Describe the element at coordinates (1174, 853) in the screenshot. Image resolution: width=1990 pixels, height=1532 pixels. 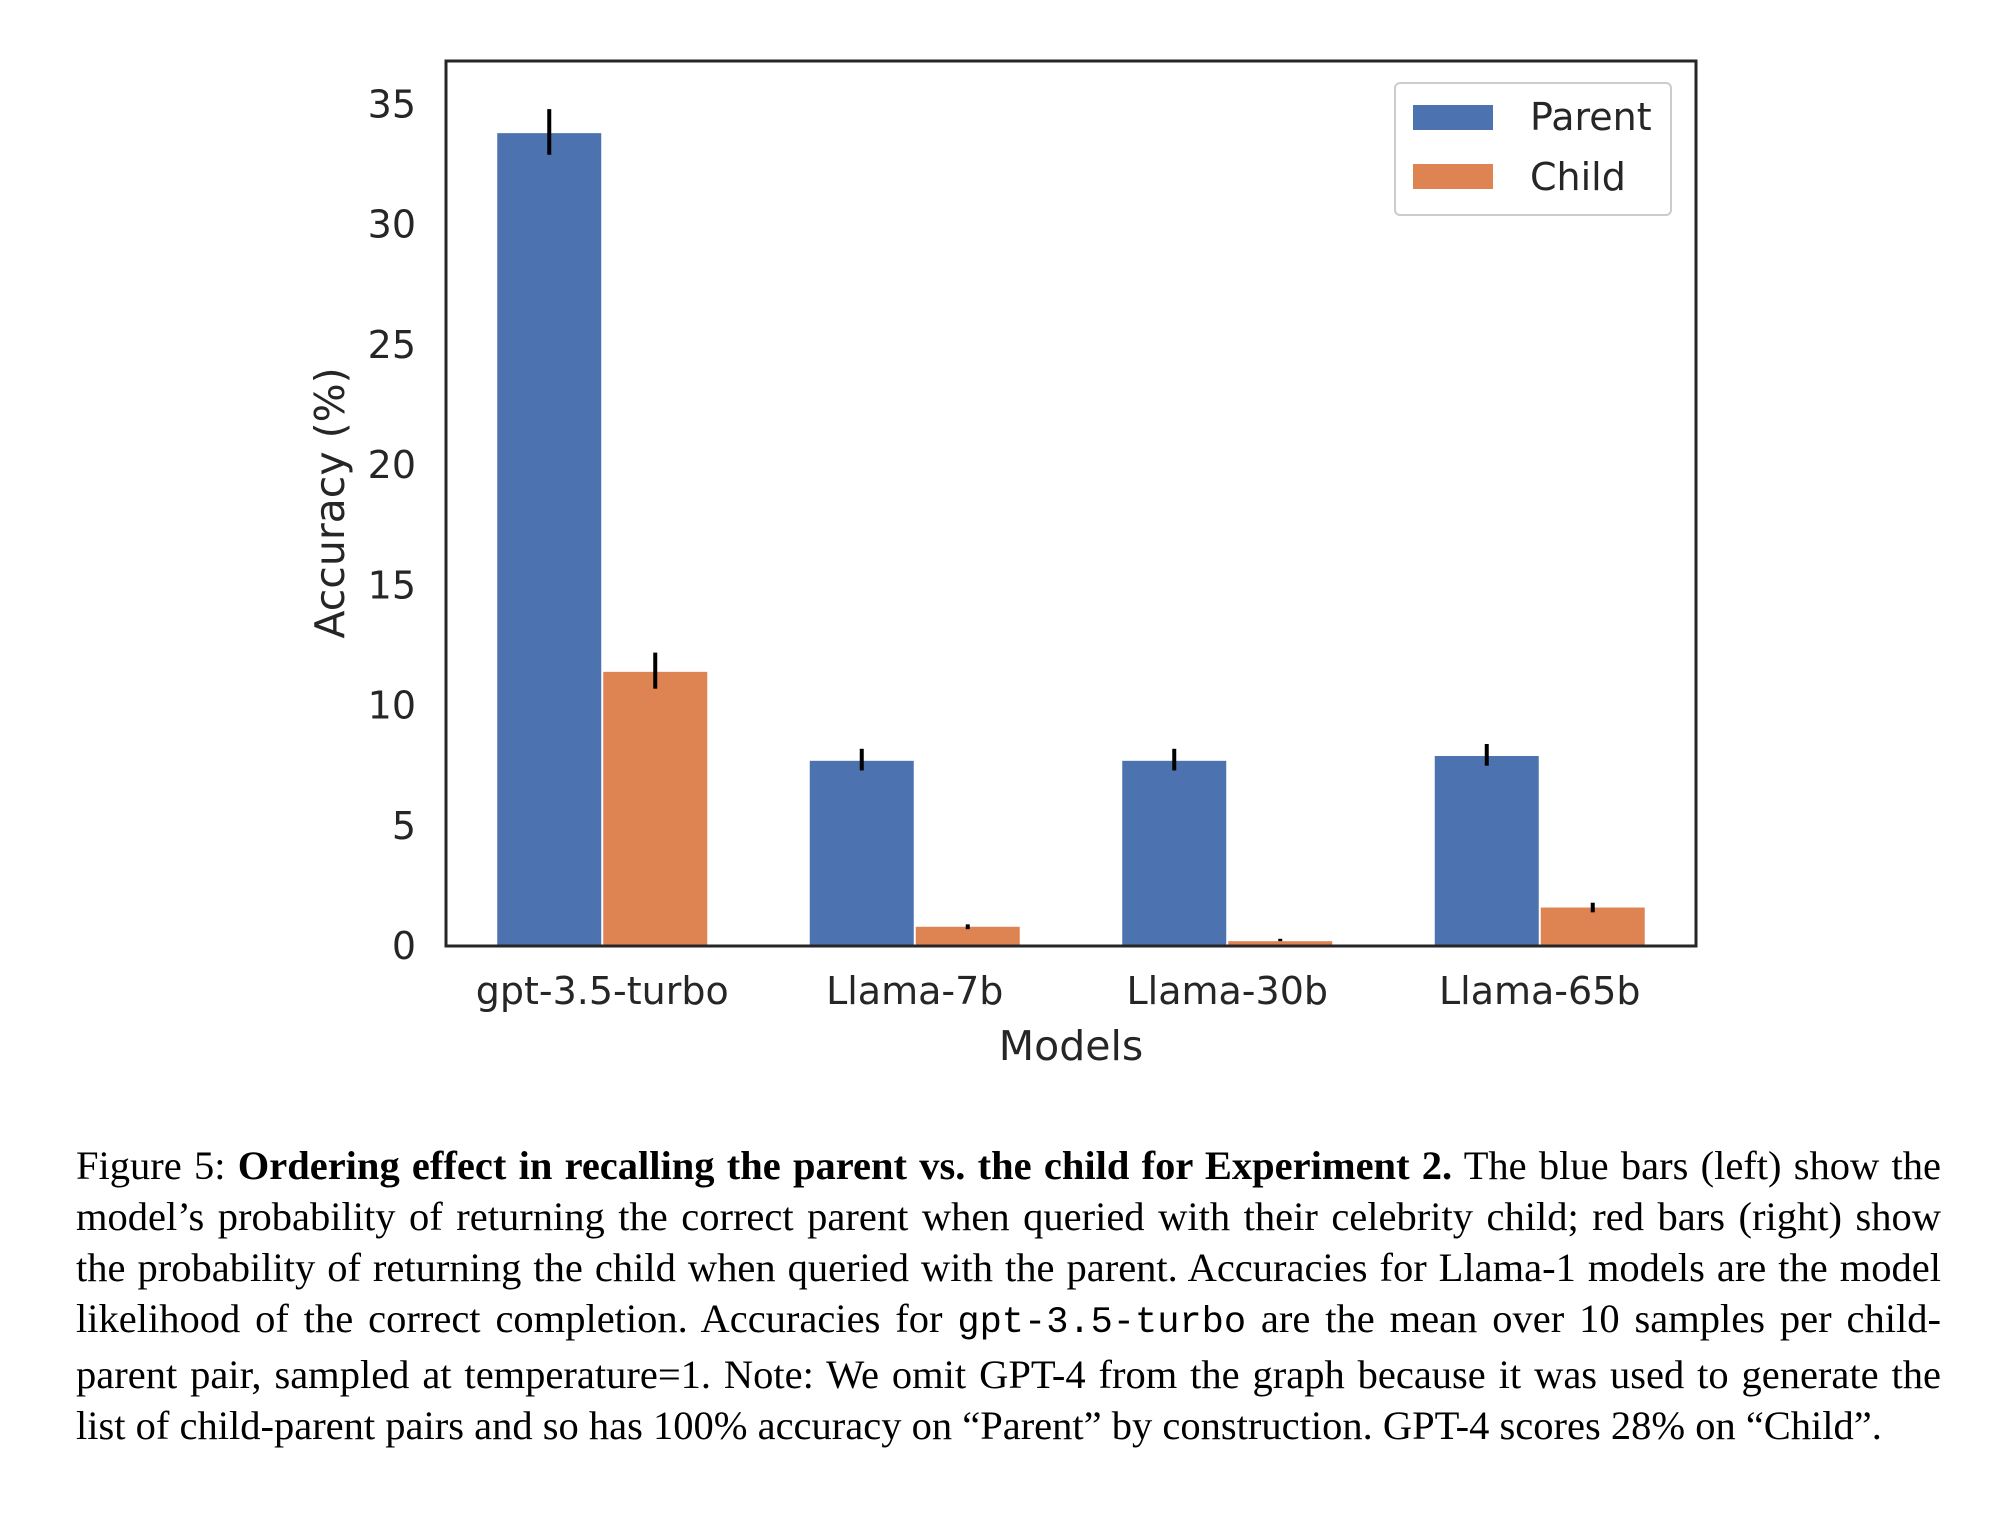
I see `bar-parent-llama-30b` at that location.